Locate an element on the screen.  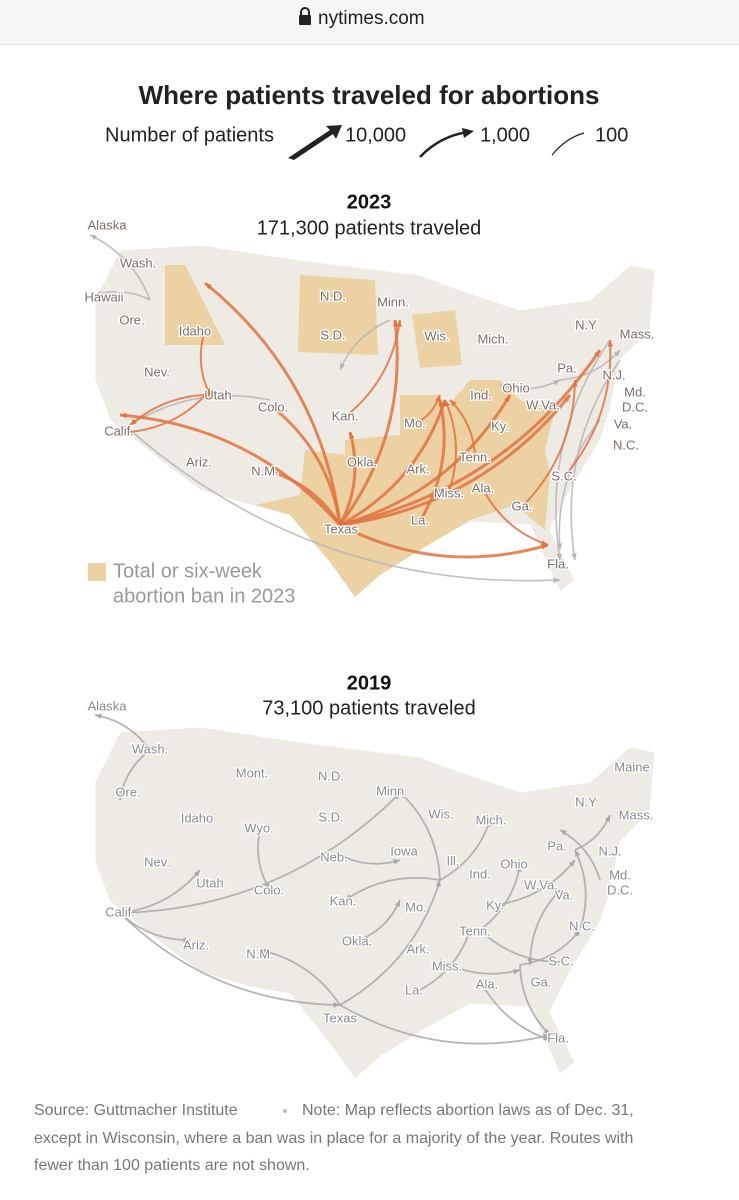
state-label: Md. is located at coordinates (635, 391).